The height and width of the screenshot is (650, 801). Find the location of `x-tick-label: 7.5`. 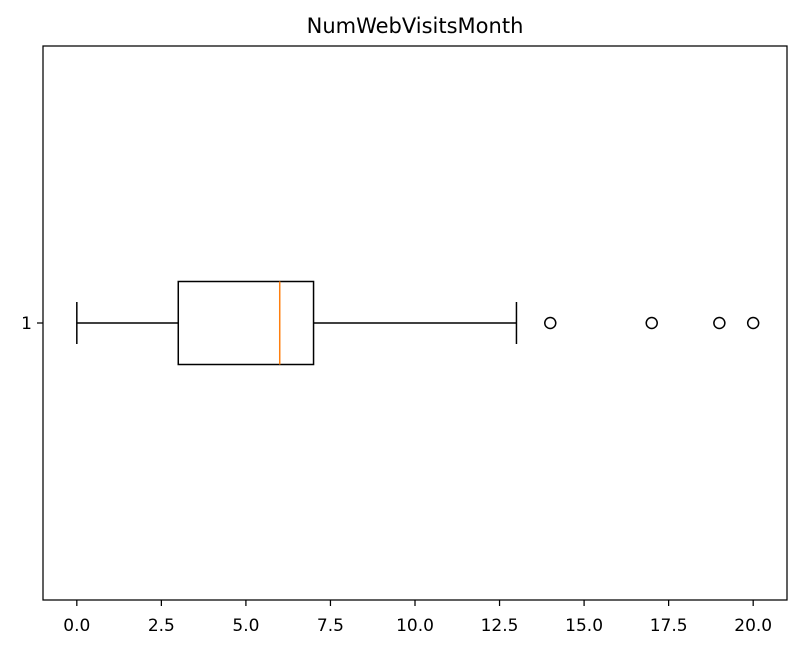

x-tick-label: 7.5 is located at coordinates (330, 626).